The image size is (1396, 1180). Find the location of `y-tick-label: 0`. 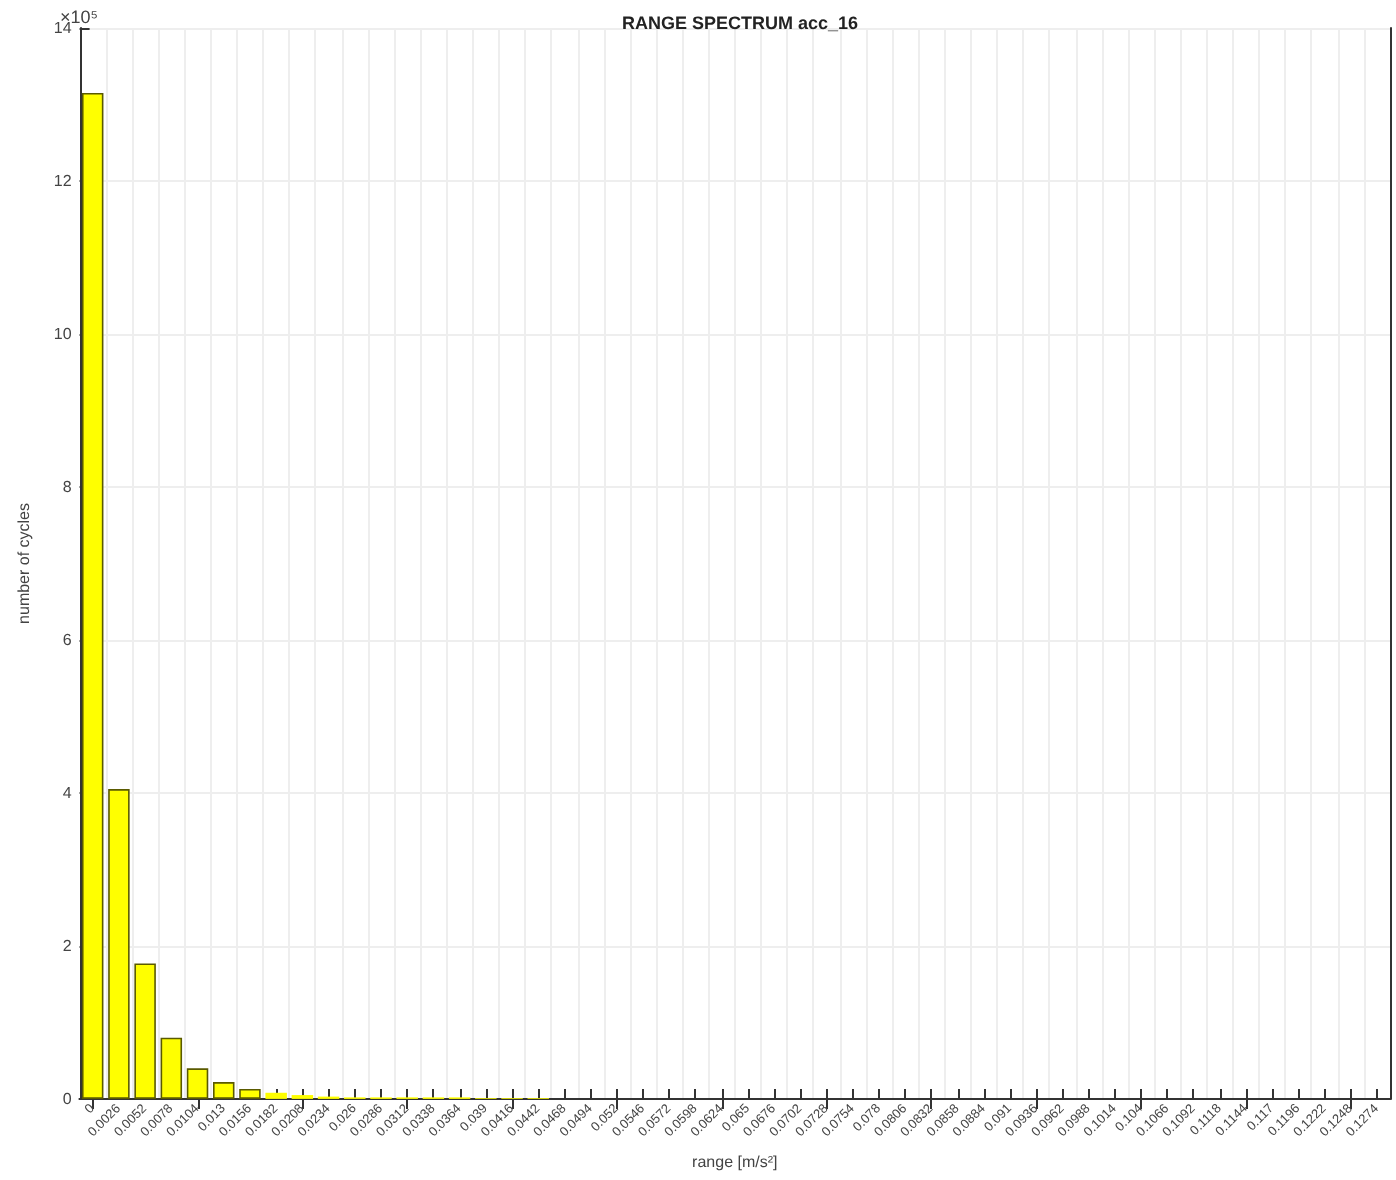

y-tick-label: 0 is located at coordinates (67, 1098).